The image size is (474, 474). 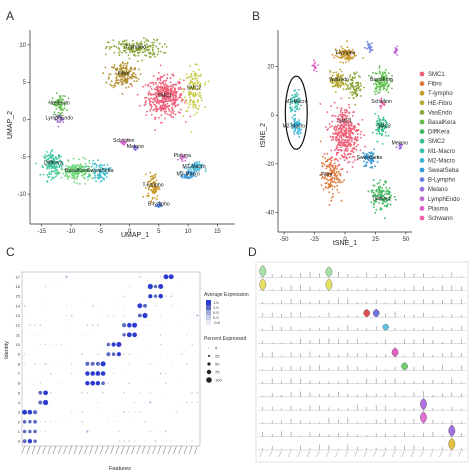 I want to click on legend-label: DiffKera, so click(x=439, y=133).